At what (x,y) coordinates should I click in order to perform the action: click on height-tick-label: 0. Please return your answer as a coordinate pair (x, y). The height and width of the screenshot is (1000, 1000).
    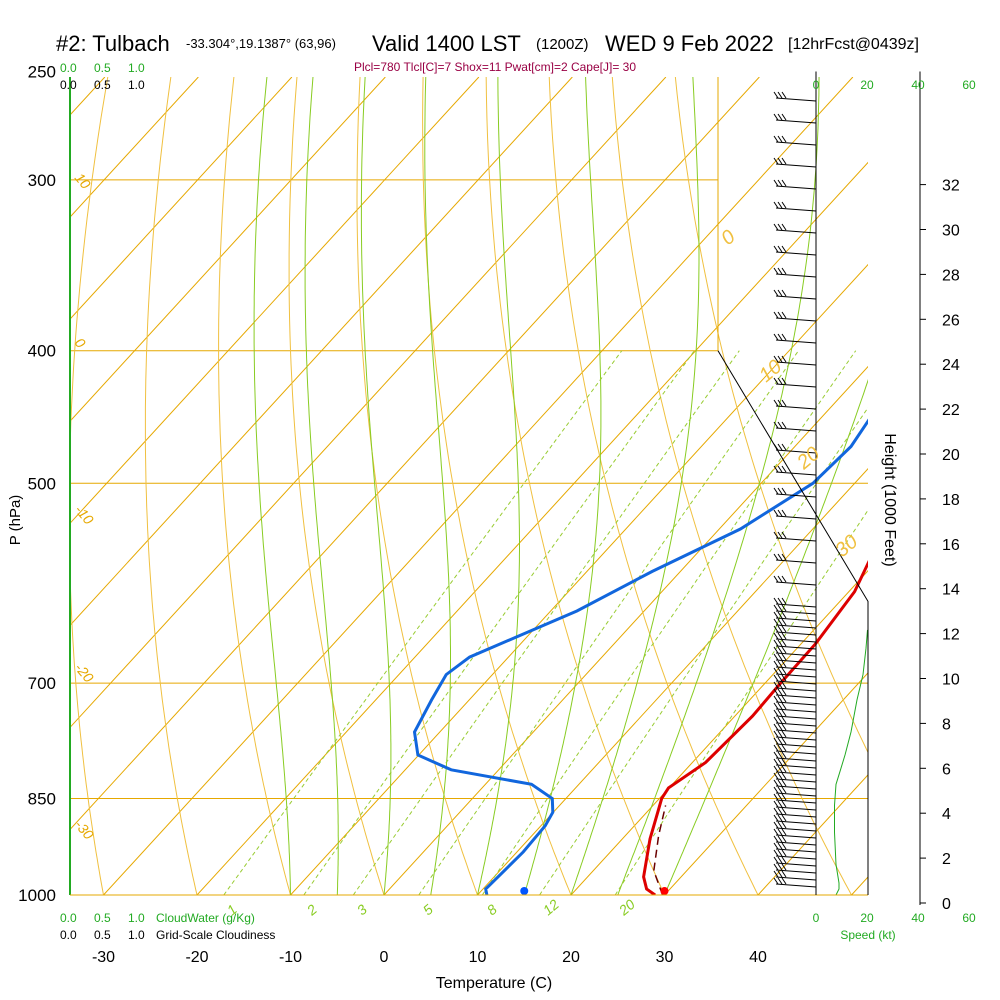
    Looking at the image, I should click on (946, 904).